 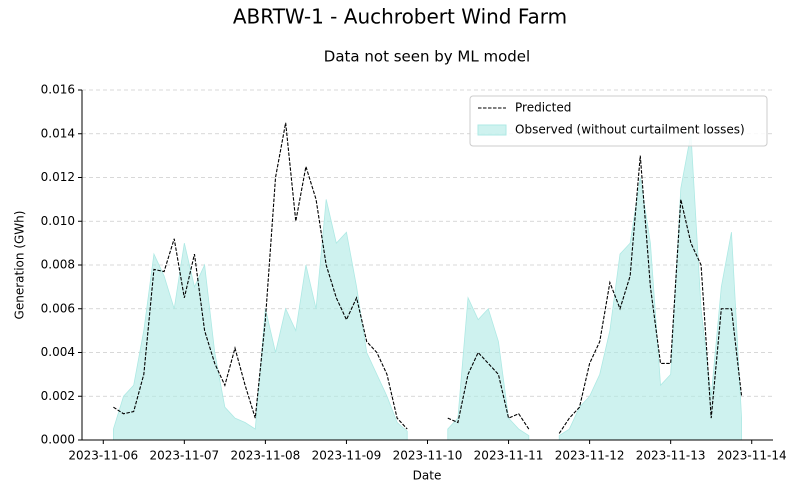 What do you see at coordinates (58, 177) in the screenshot?
I see `y-tick-label: 0.012` at bounding box center [58, 177].